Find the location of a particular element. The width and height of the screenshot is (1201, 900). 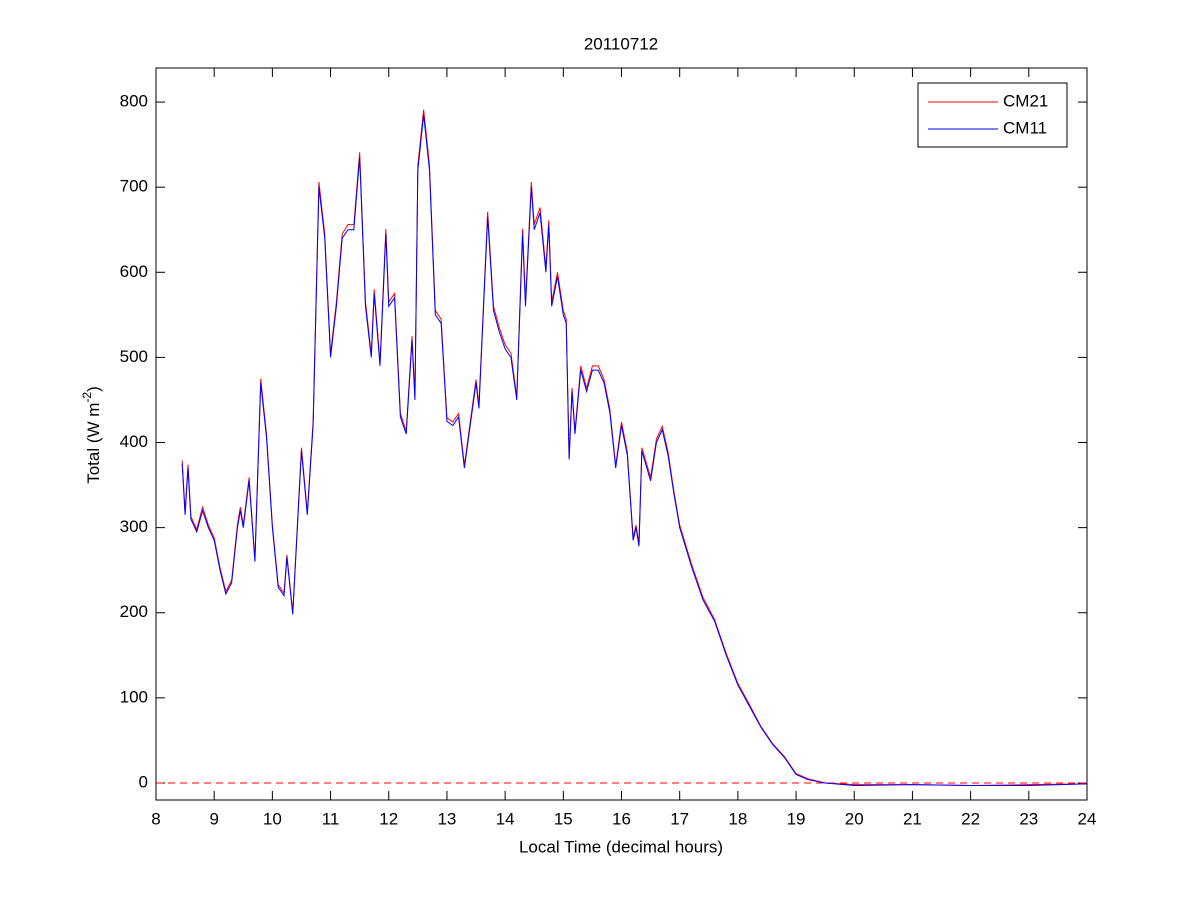

y-tick-label: 300 is located at coordinates (134, 526).